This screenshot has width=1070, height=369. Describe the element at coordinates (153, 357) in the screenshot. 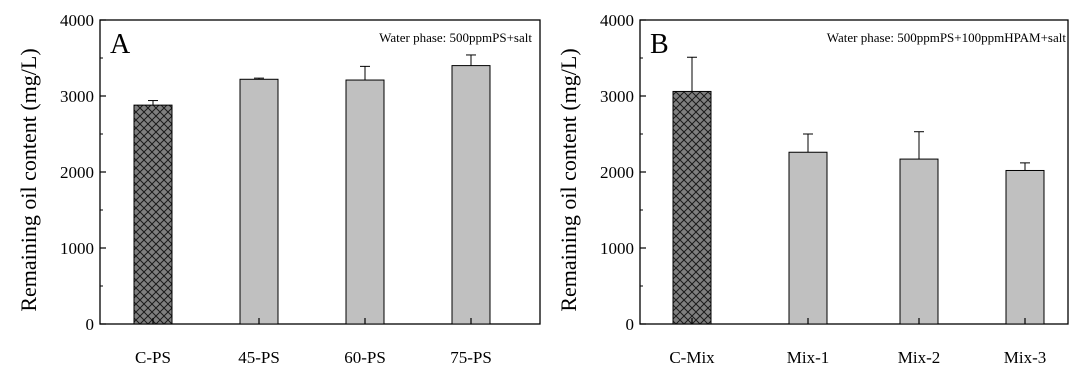

I see `x-tick-label: C-PS` at that location.